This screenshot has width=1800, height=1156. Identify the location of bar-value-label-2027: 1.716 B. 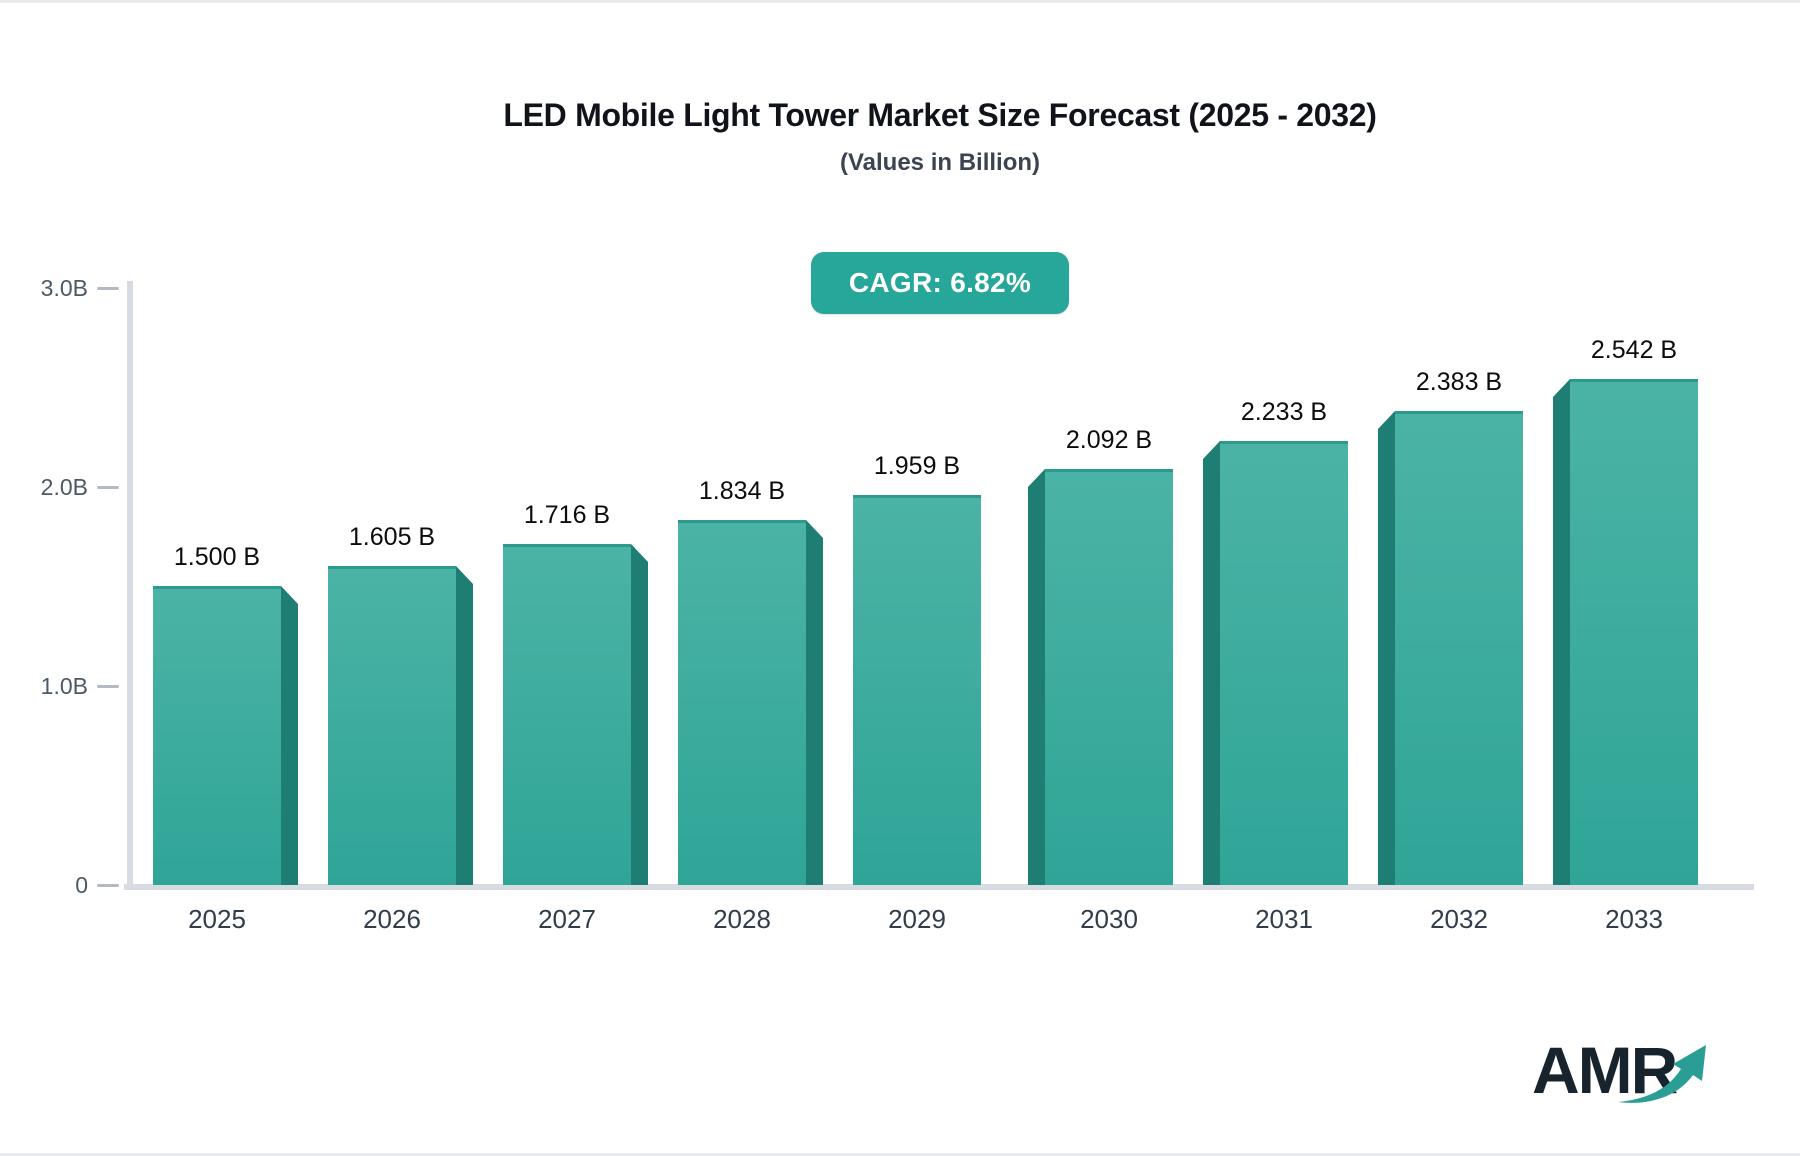
(567, 515).